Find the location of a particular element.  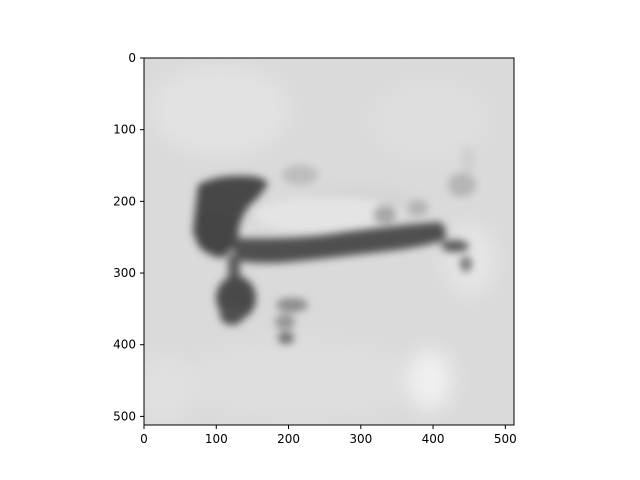

y-tick-label: 400 is located at coordinates (124, 345).